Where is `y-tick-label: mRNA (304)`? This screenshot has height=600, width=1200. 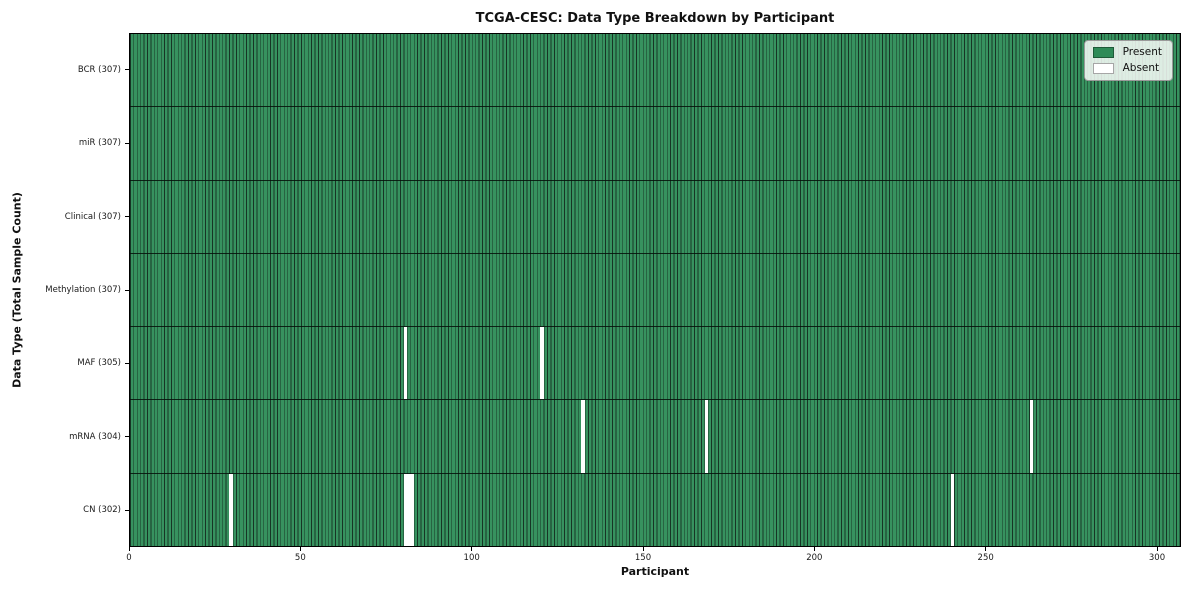
y-tick-label: mRNA (304) is located at coordinates (95, 436).